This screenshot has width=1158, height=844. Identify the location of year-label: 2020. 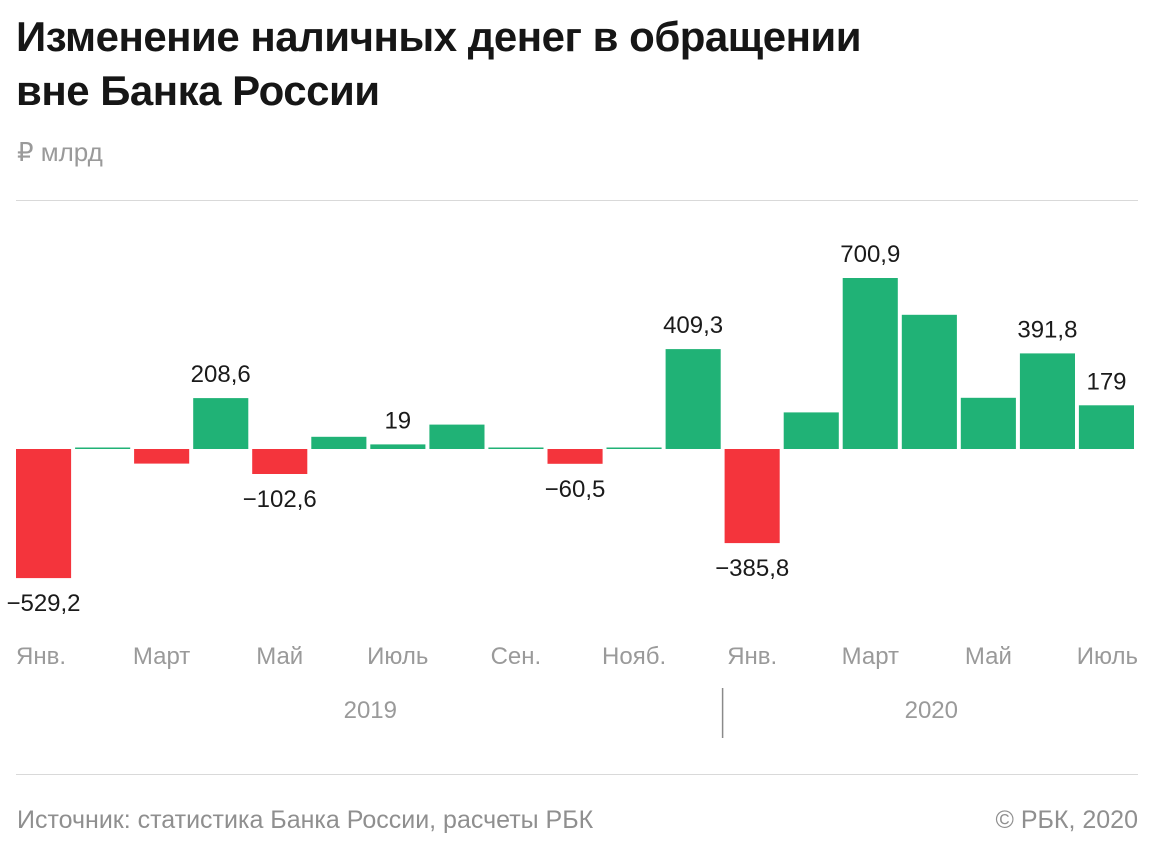
(931, 710).